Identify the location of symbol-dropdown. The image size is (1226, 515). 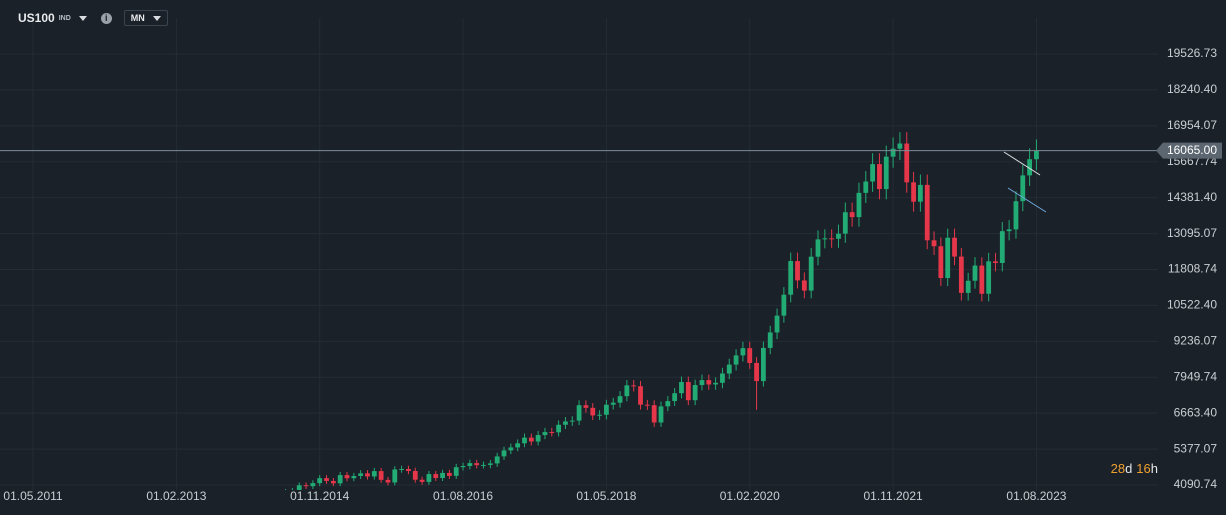
(82, 18).